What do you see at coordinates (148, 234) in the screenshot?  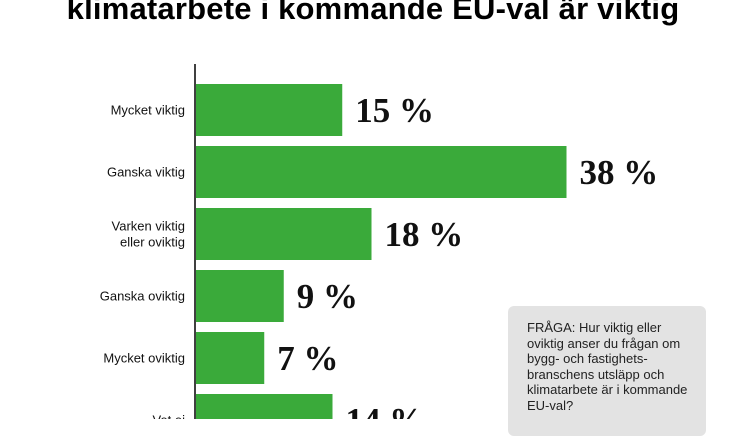 I see `category-label-2: Varken viktig eller oviktig` at bounding box center [148, 234].